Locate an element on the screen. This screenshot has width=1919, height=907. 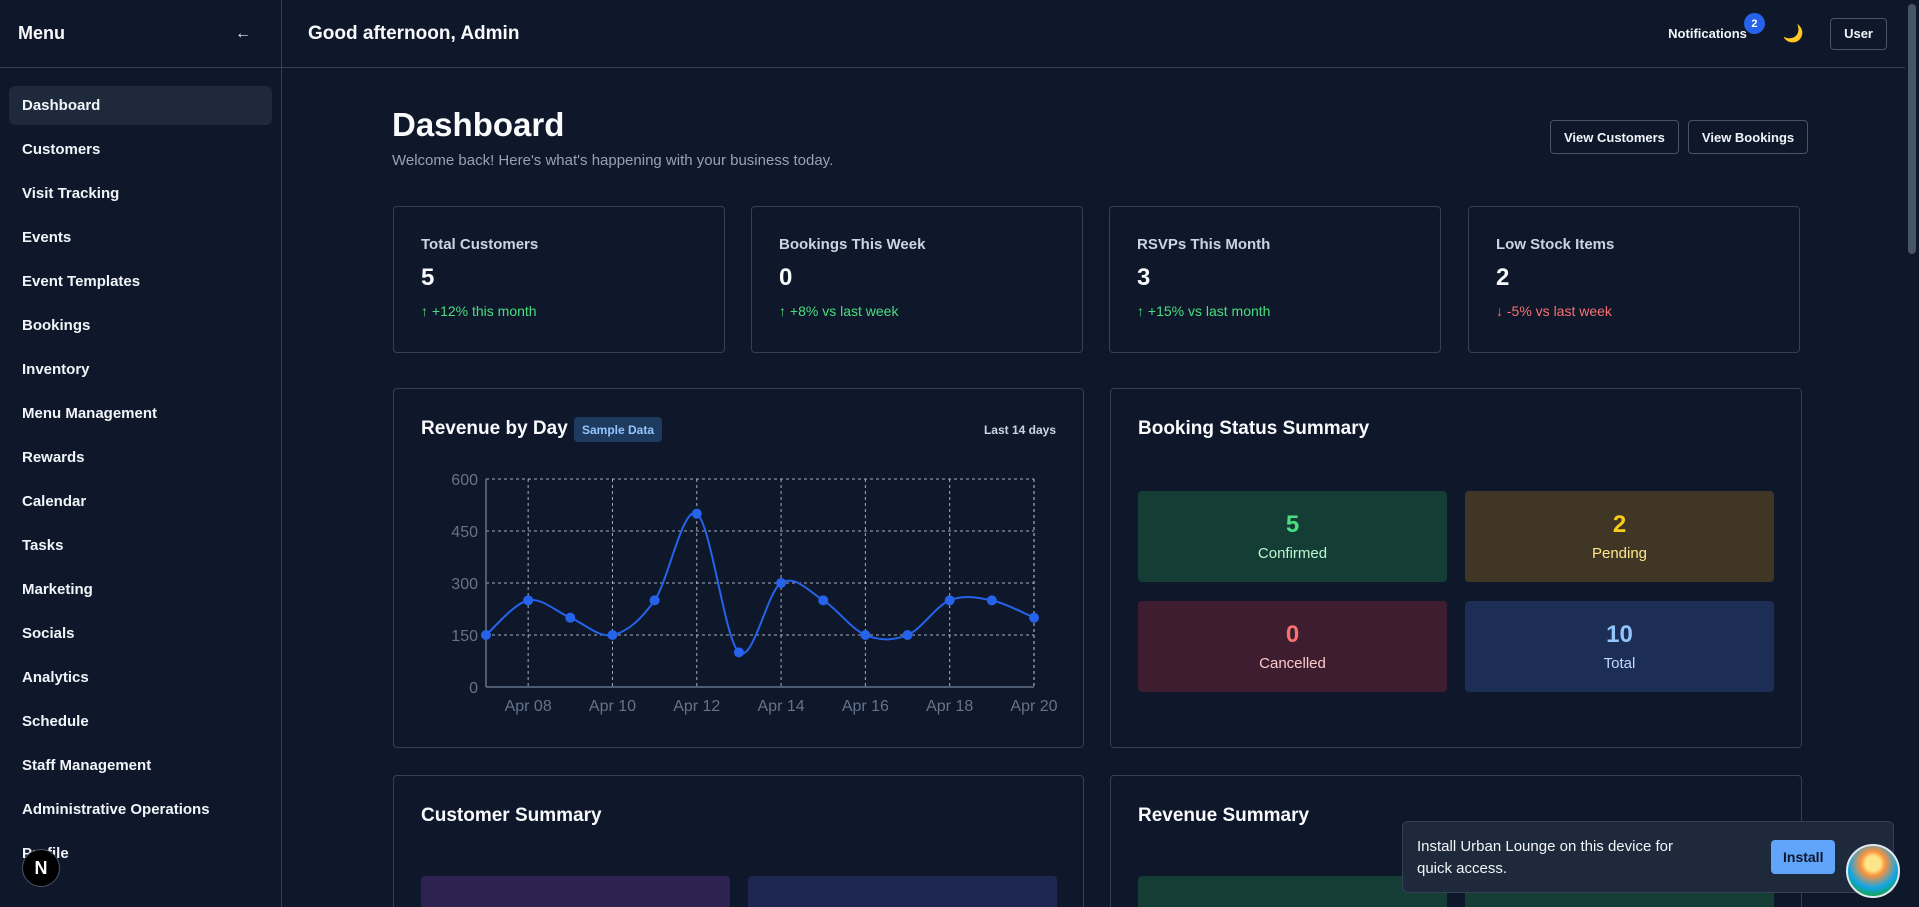
moon-icon: 🌙 is located at coordinates (1793, 33).